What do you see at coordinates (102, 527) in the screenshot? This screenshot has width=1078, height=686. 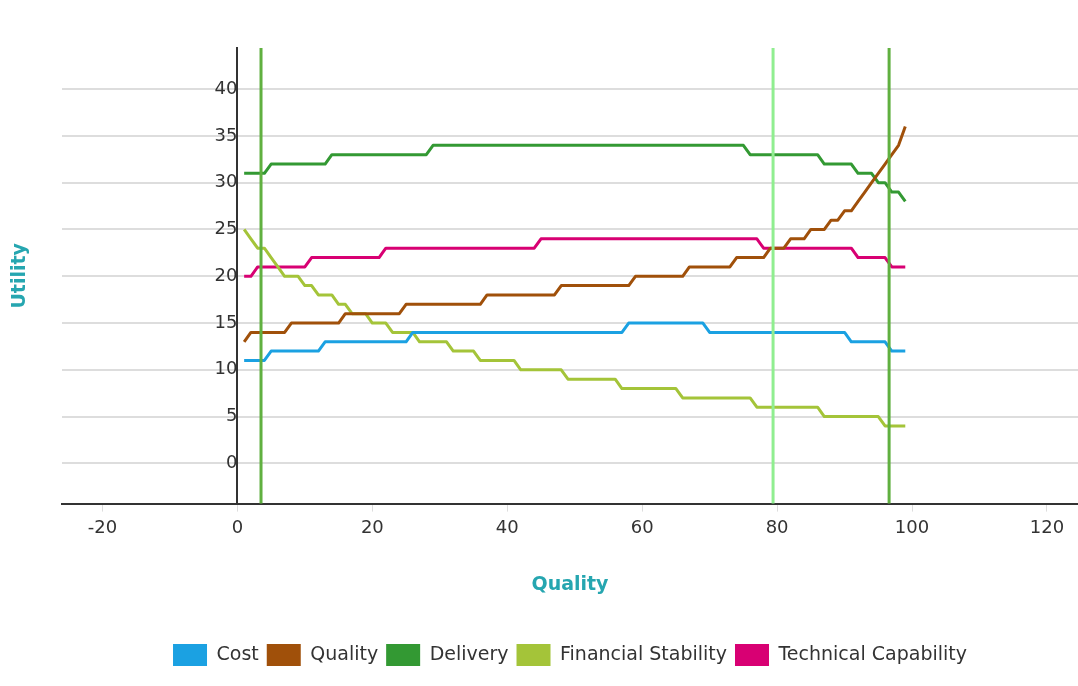 I see `x-tick-label: -20` at bounding box center [102, 527].